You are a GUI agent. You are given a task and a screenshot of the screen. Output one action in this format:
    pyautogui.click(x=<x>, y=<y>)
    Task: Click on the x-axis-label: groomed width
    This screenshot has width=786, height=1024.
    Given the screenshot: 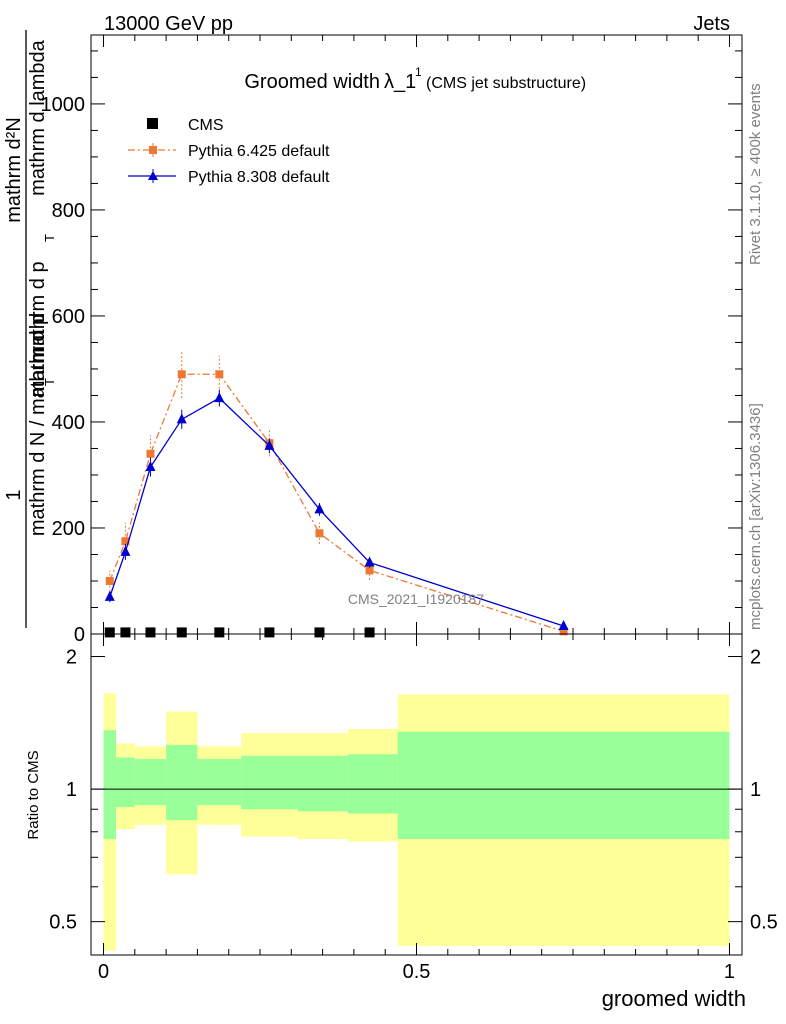 What is the action you would take?
    pyautogui.click(x=674, y=998)
    